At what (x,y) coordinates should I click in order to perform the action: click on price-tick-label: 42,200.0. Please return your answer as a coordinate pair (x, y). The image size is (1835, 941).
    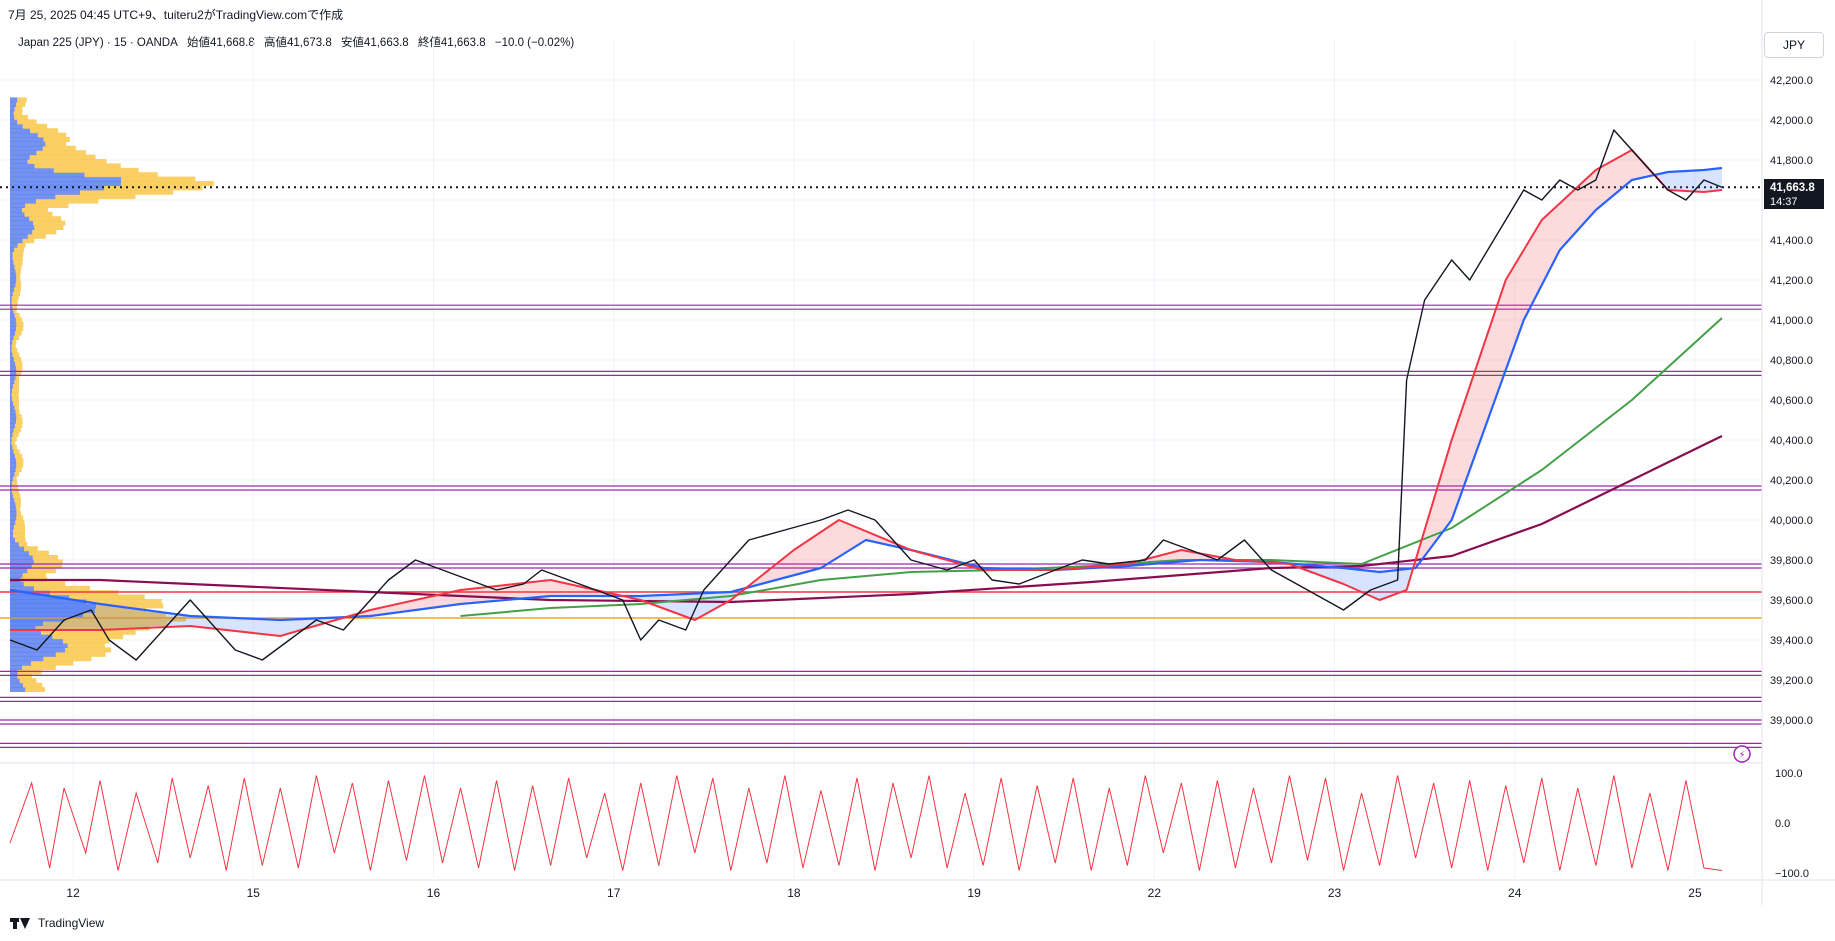
    Looking at the image, I should click on (1791, 81).